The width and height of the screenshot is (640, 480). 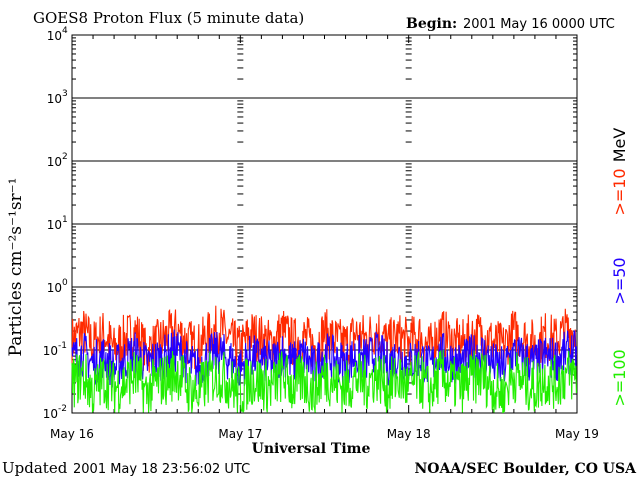 What do you see at coordinates (539, 24) in the screenshot?
I see `begin-value: 2001 May 16 0000 UTC` at bounding box center [539, 24].